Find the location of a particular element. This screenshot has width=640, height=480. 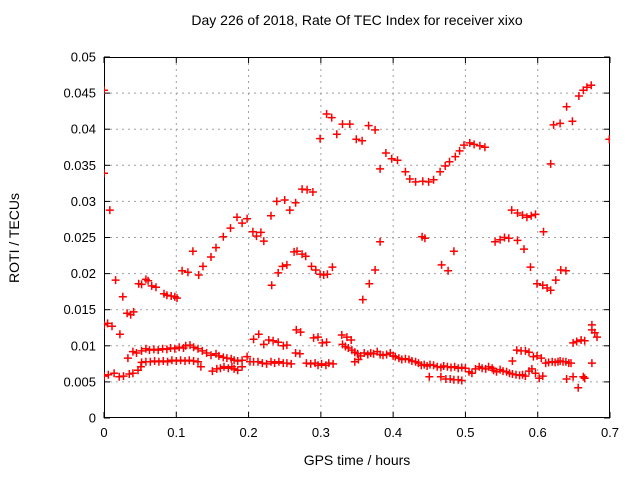

svg-text: 0.005 is located at coordinates (79, 381).